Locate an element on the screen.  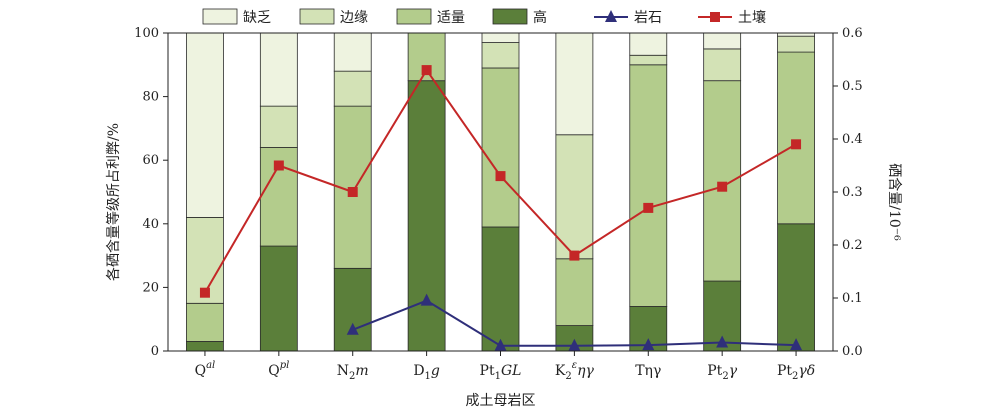
category-labels: Qal Qpl N2m D1g Pt1GL K2εηγ Tηγ Pt2γ Pt2γδ is located at coordinates (505, 366).